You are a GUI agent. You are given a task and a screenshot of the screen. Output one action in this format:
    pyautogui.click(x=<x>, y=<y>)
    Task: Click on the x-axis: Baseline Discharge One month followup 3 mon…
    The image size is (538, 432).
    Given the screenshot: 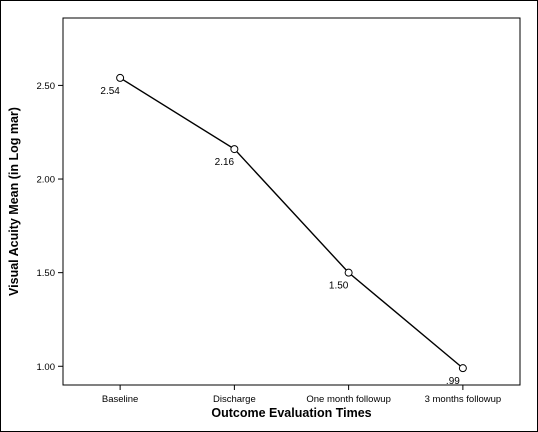 What is the action you would take?
    pyautogui.click(x=301, y=395)
    